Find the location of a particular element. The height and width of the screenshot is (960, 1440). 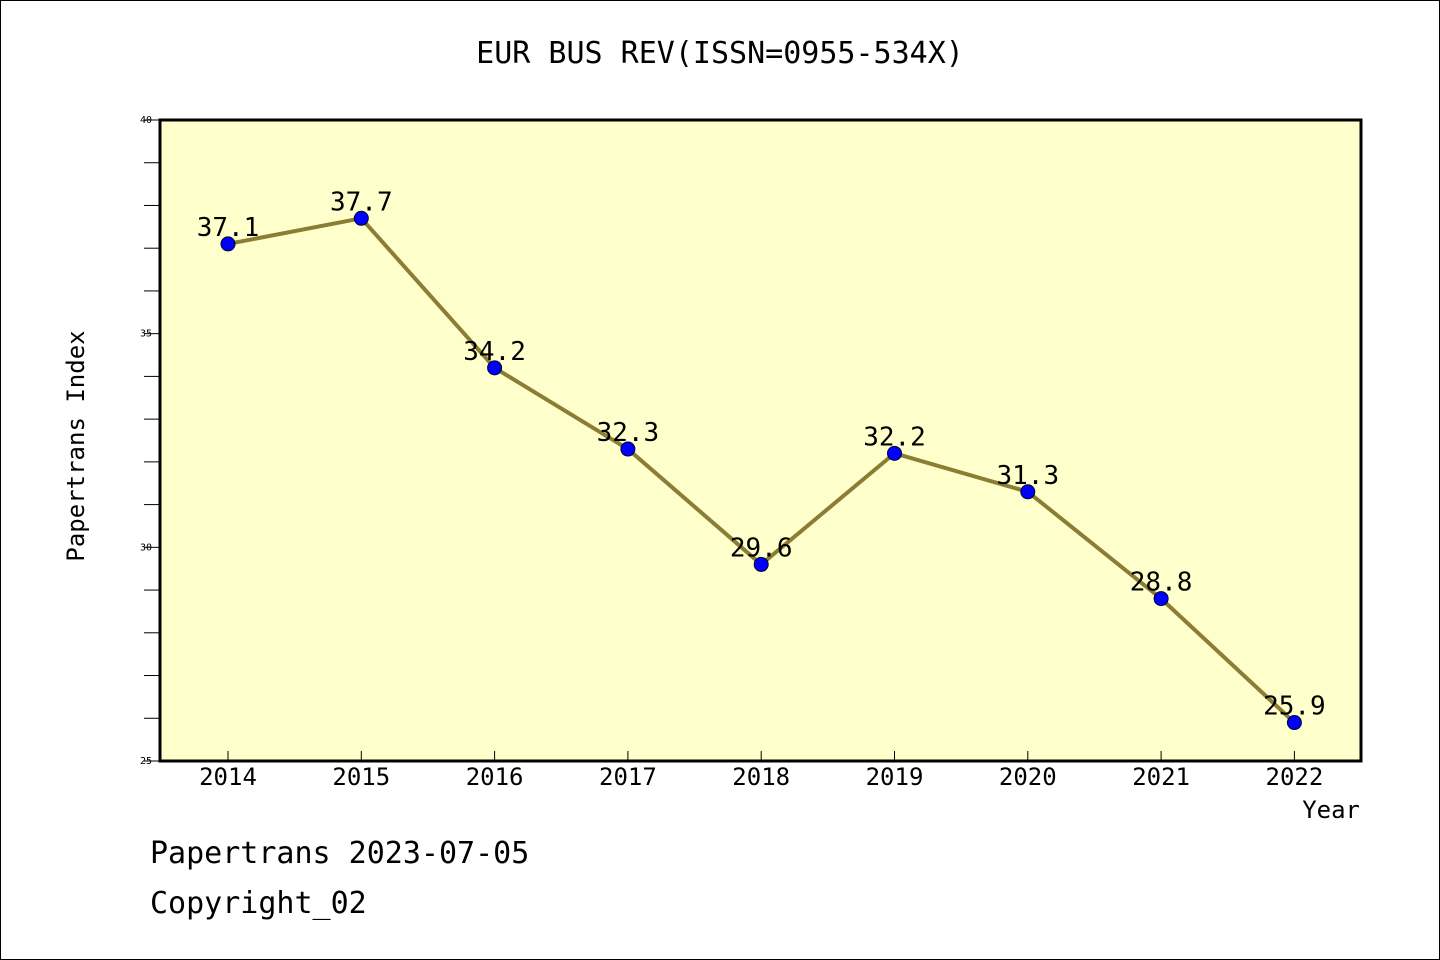

x-tick-label: 2022 is located at coordinates (1295, 777).